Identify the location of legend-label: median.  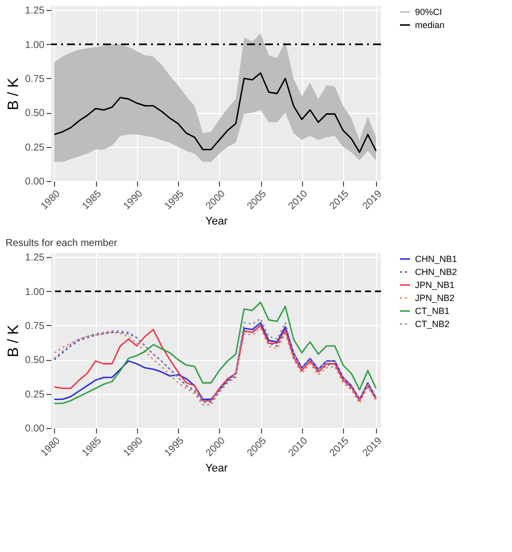
(430, 25).